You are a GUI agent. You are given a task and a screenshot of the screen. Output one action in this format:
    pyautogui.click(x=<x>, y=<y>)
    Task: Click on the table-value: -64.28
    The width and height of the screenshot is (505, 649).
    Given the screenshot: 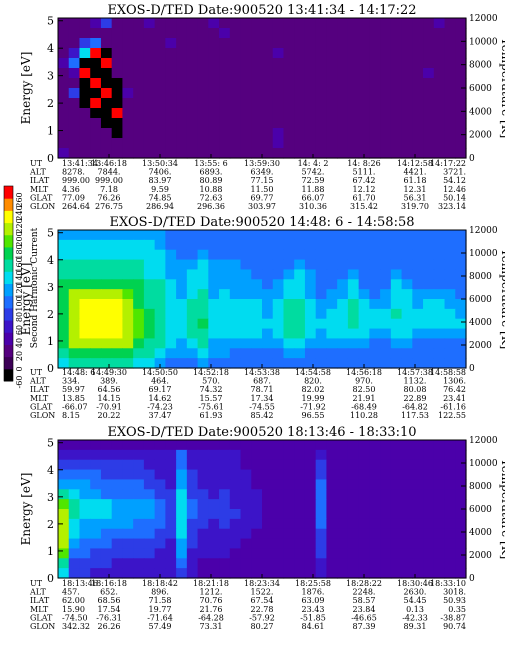 What is the action you would take?
    pyautogui.click(x=211, y=617)
    